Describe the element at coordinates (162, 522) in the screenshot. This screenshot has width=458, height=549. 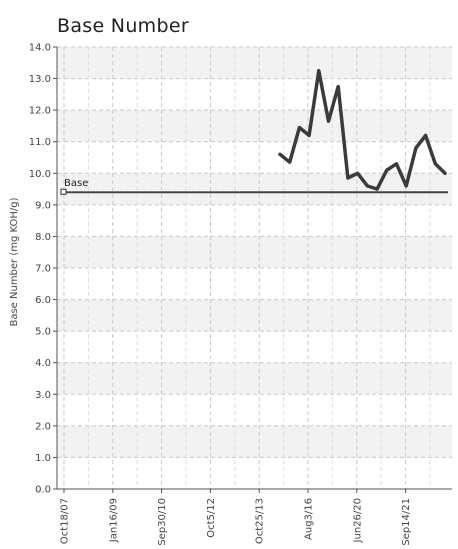
I see `x-tick-label: Sep30/10` at that location.